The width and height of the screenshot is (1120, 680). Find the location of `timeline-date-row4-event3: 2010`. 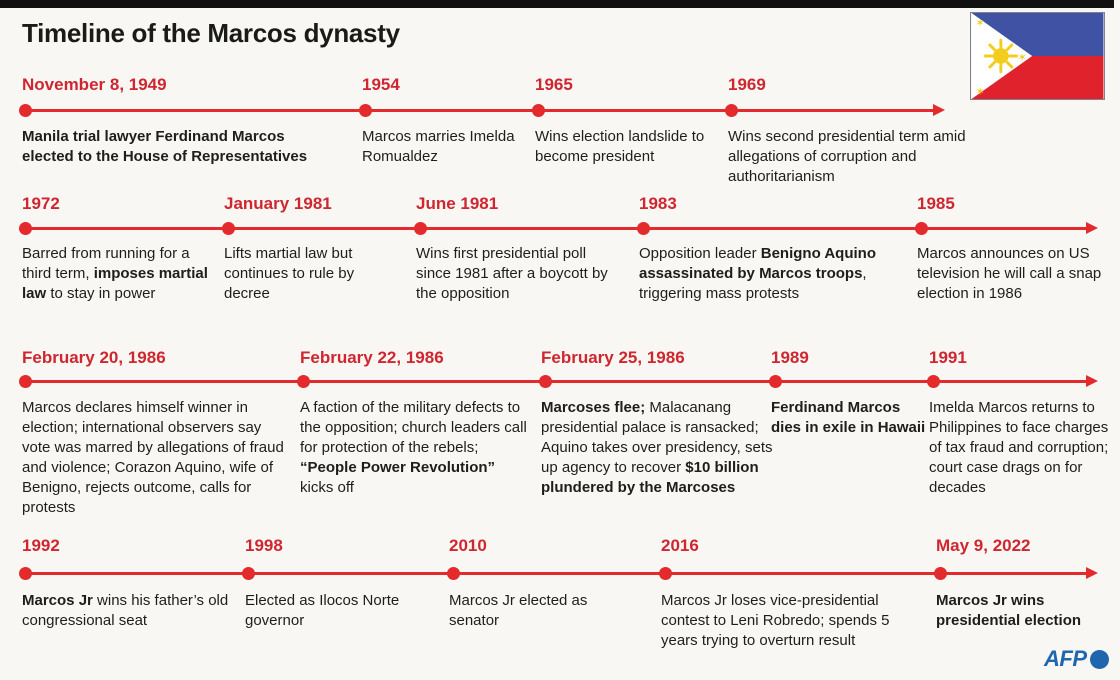

timeline-date-row4-event3: 2010 is located at coordinates (468, 545).